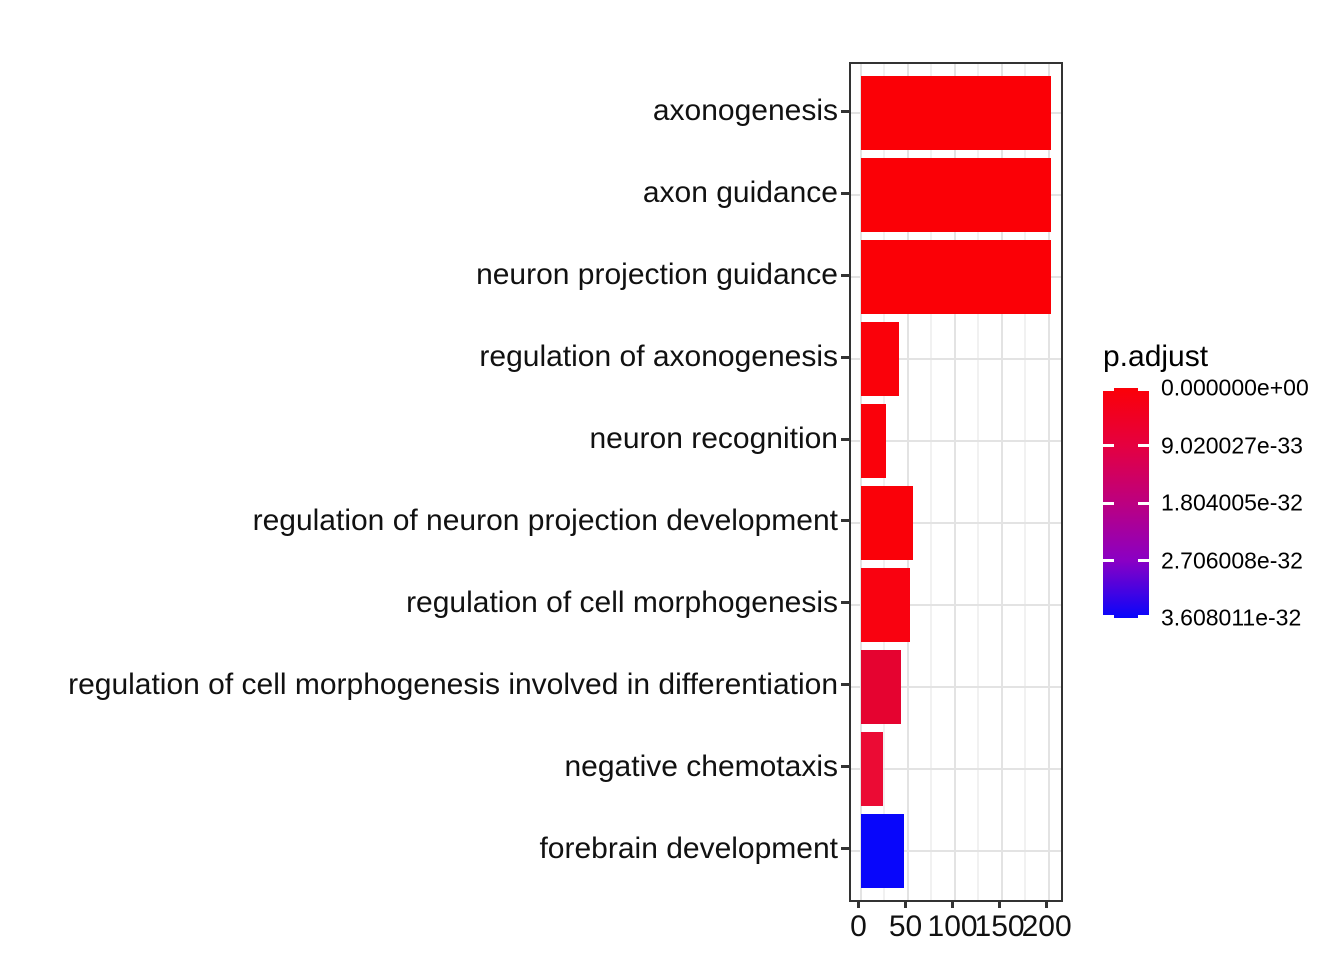  I want to click on x-axis-tick-label: 50, so click(905, 926).